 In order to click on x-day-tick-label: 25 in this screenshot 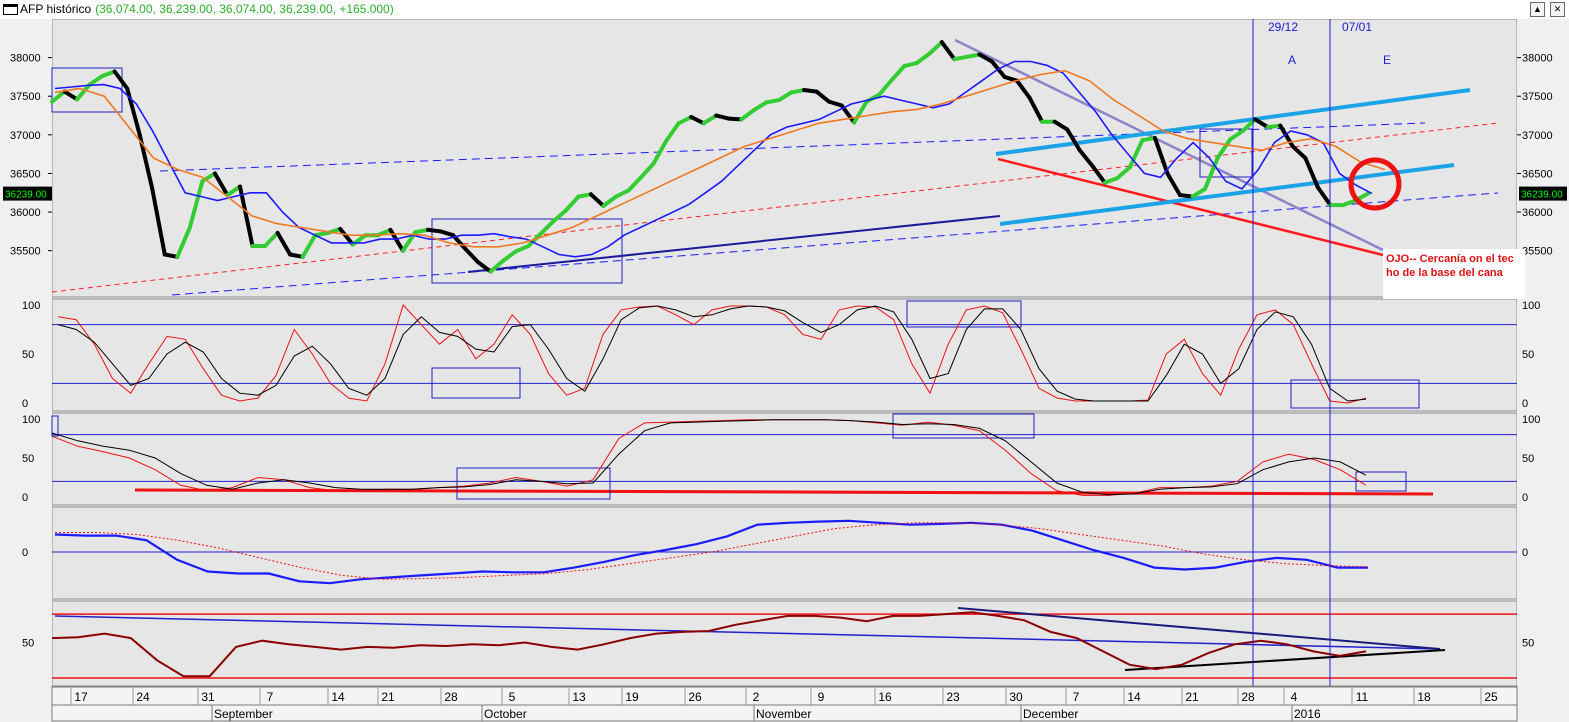, I will do `click(1491, 697)`.